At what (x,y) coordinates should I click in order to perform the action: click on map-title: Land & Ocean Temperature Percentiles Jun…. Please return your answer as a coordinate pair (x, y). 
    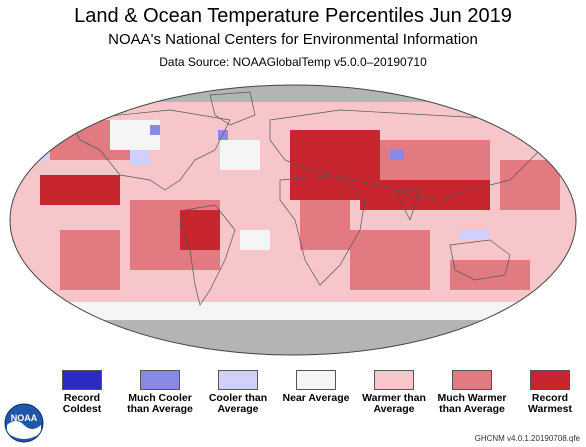
    Looking at the image, I should click on (293, 16).